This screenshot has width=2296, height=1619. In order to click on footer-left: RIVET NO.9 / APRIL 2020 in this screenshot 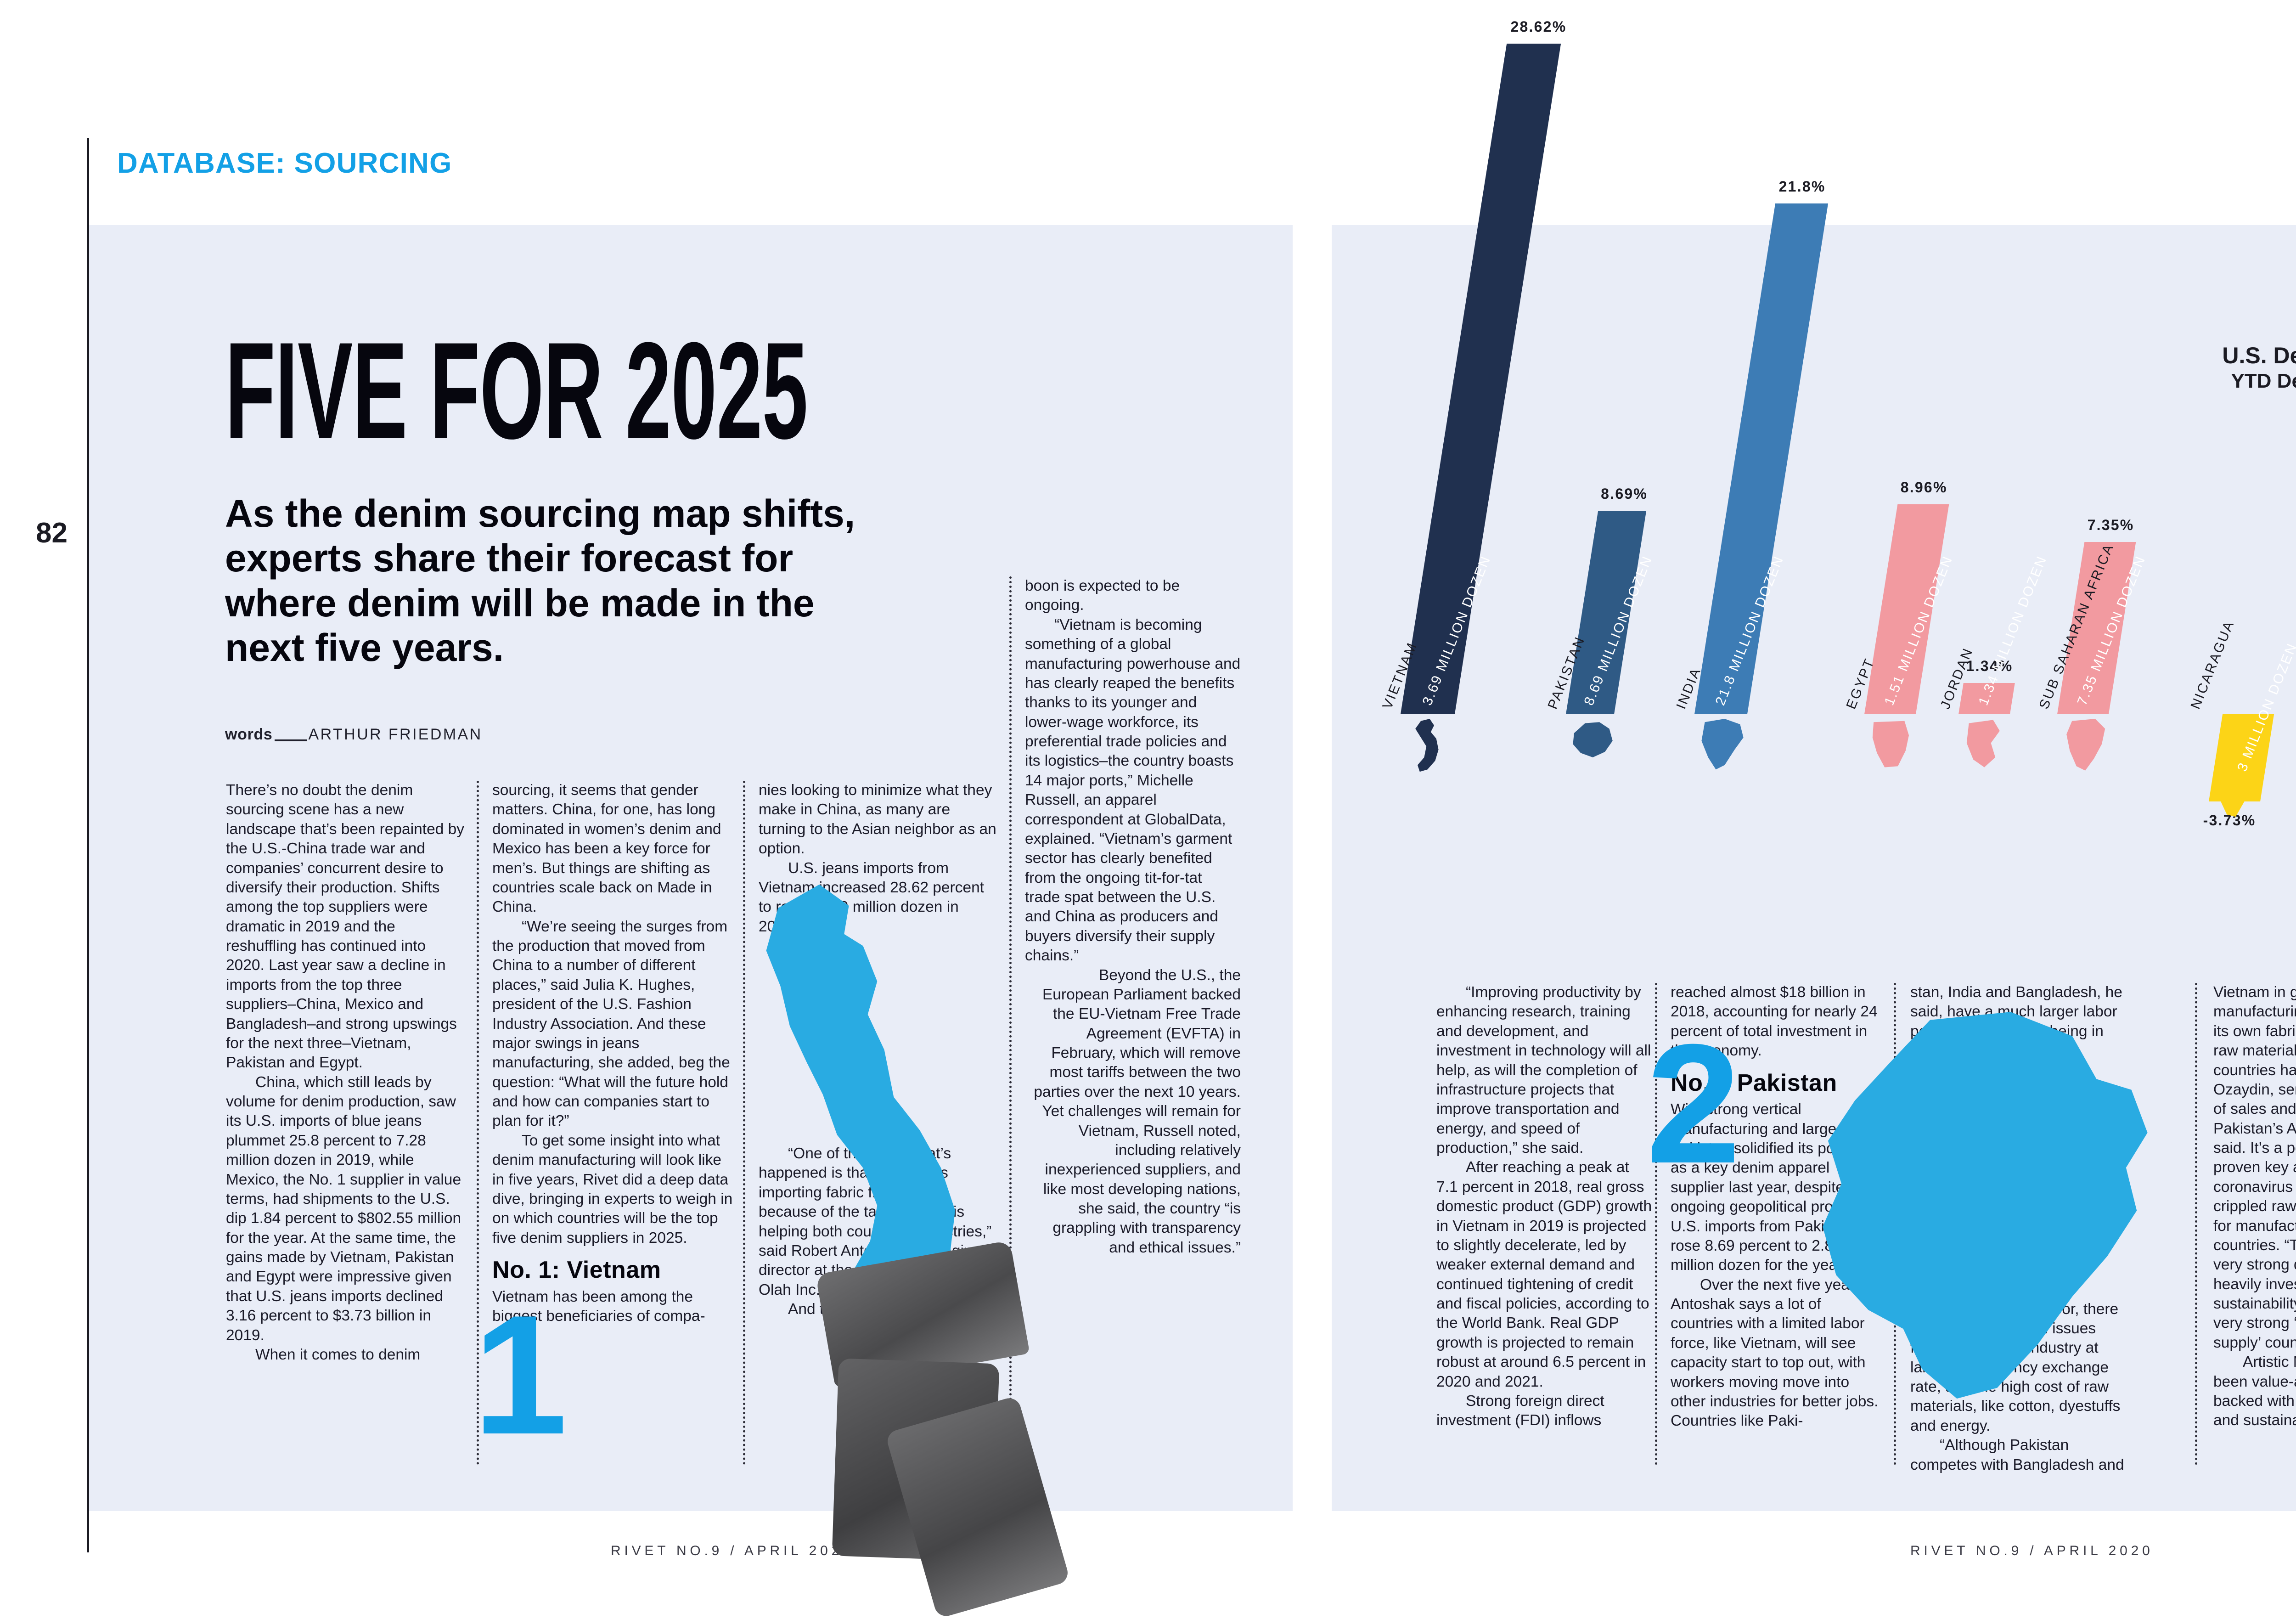, I will do `click(732, 1551)`.